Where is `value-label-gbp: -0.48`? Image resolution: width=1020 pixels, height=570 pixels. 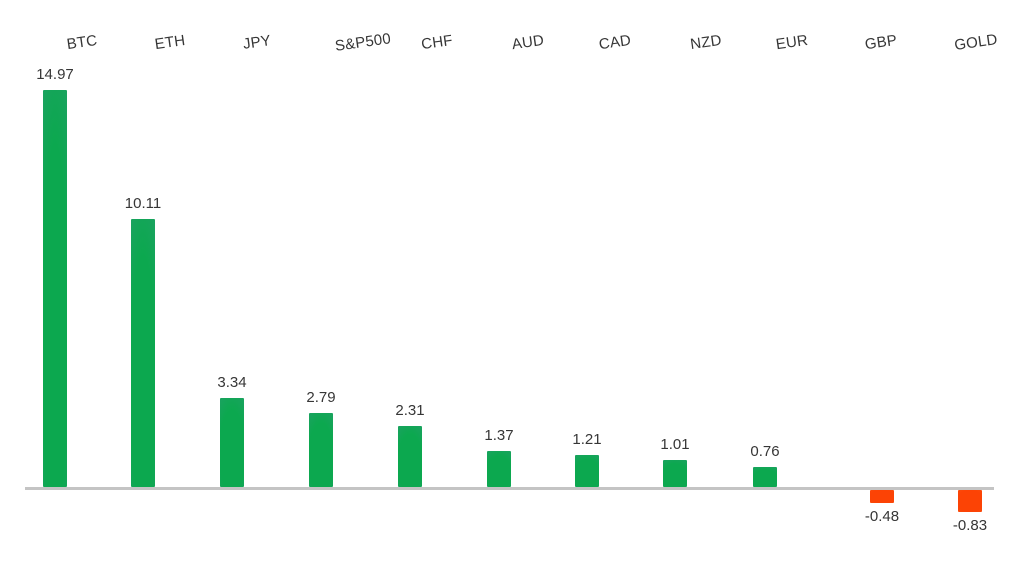
value-label-gbp: -0.48 is located at coordinates (882, 516).